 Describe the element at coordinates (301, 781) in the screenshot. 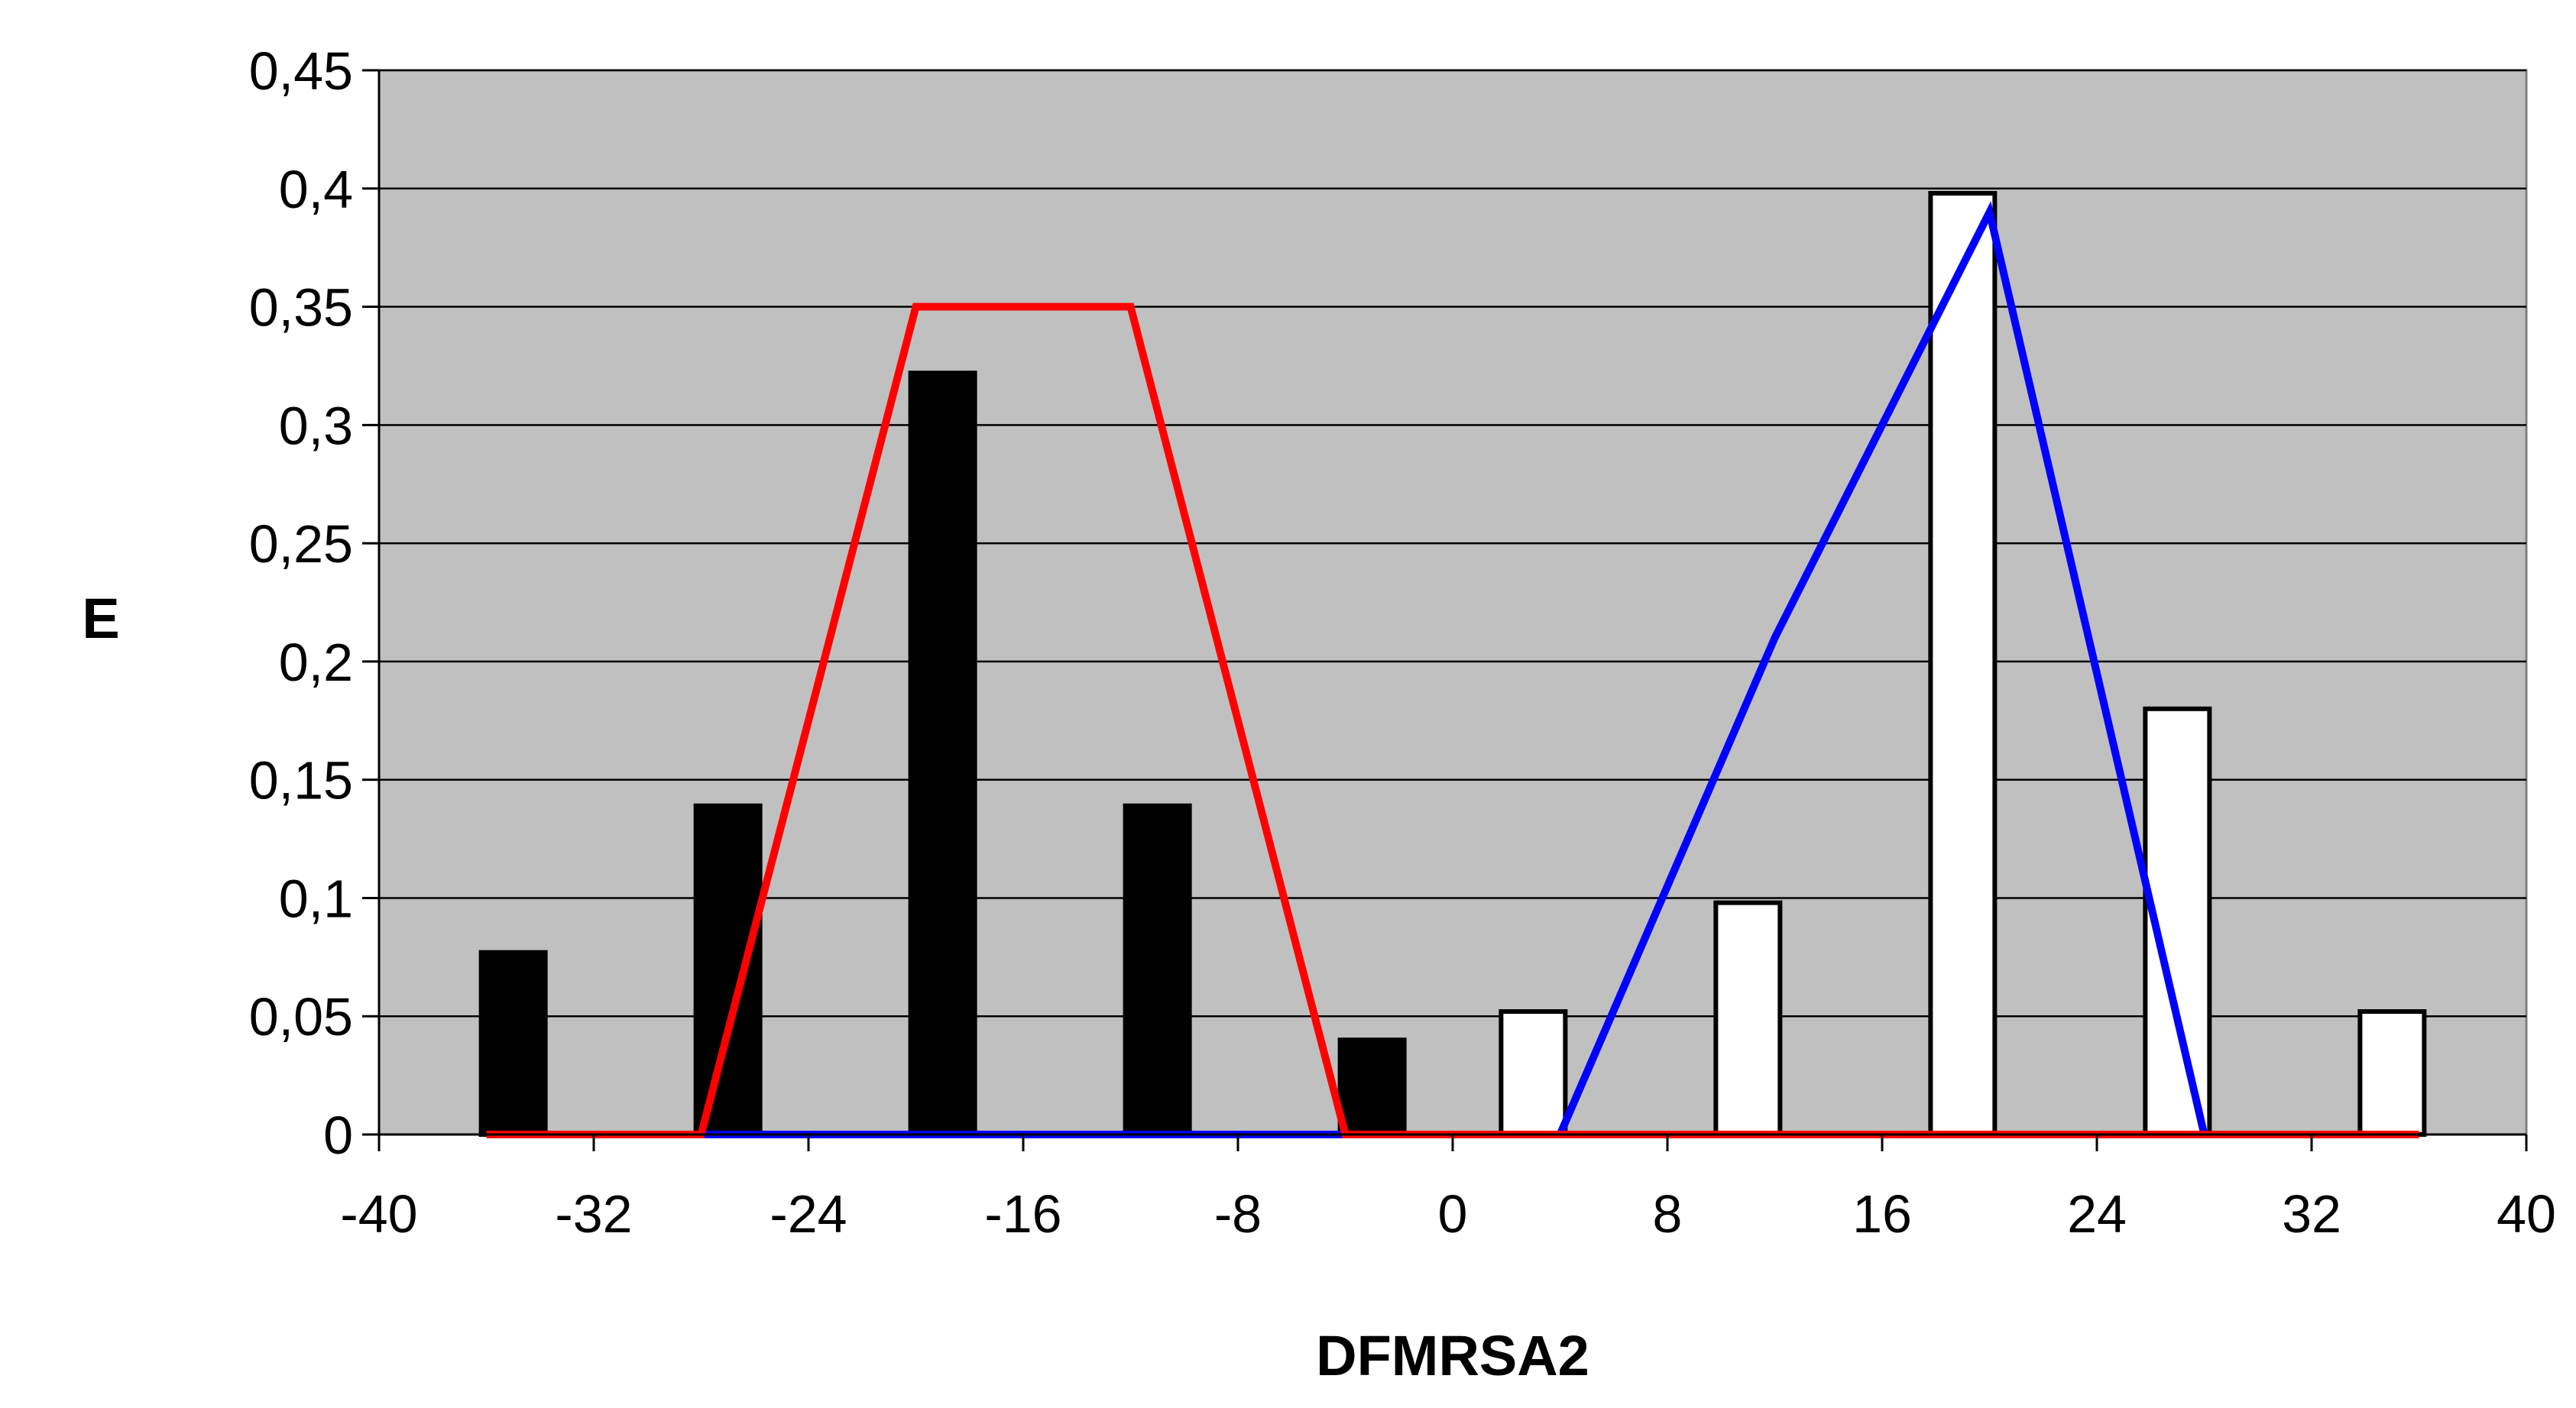

I see `y-tick-label: 0,15` at that location.